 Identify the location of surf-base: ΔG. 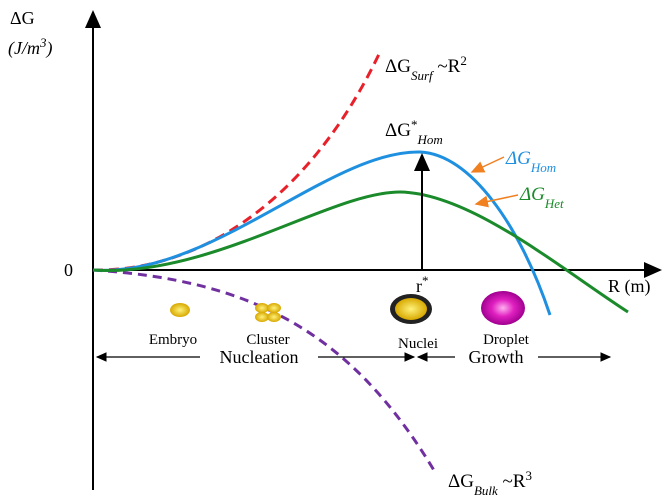
(398, 66).